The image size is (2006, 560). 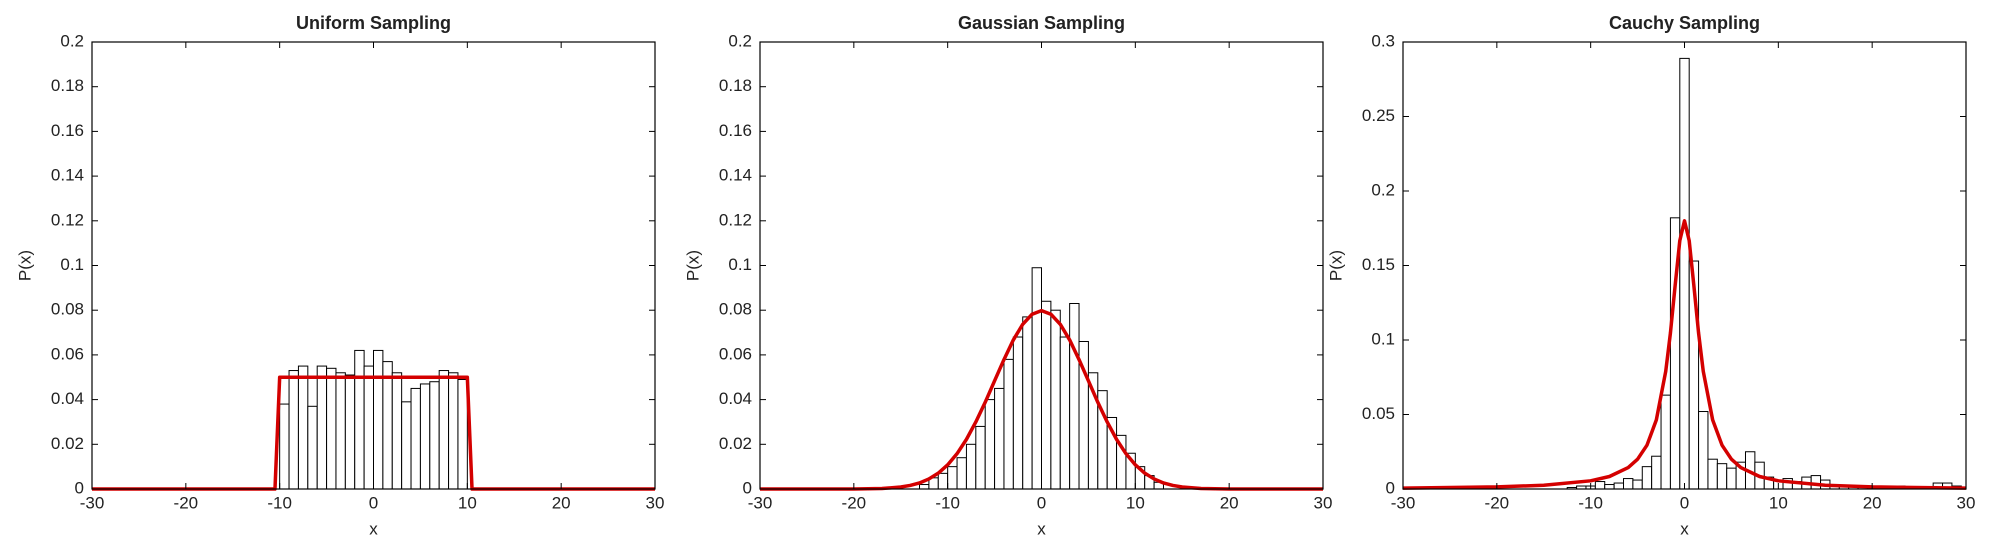 I want to click on y-tick-label: 0.04, so click(x=735, y=398).